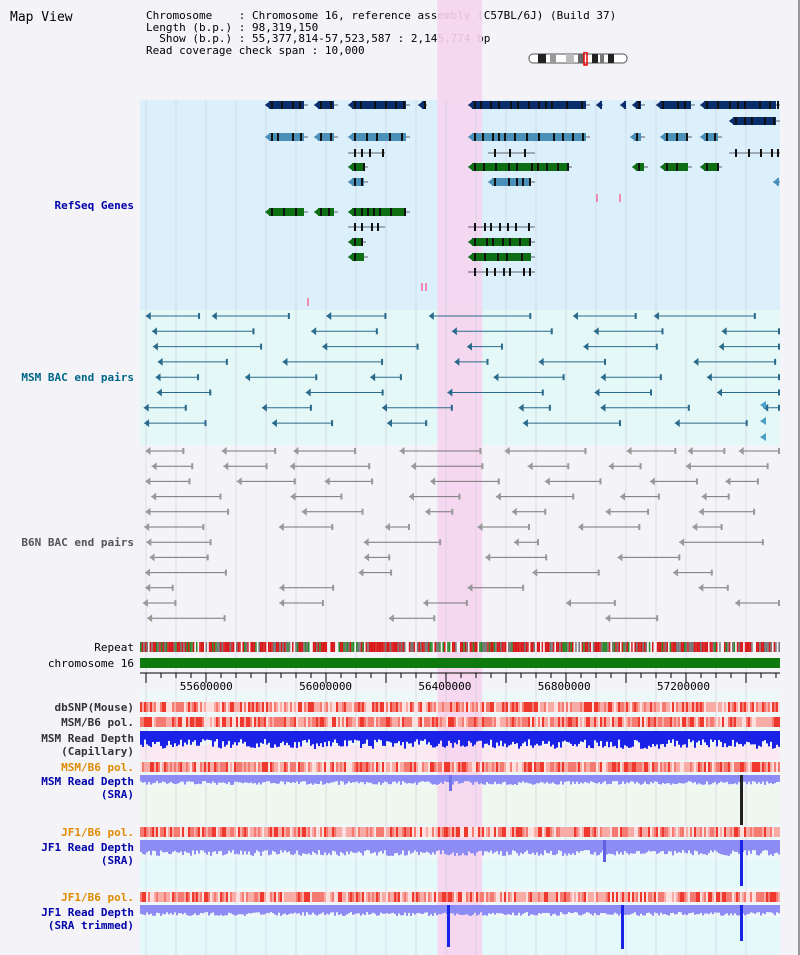 The width and height of the screenshot is (800, 955). What do you see at coordinates (285, 27) in the screenshot?
I see `length-value: 98,319,150` at bounding box center [285, 27].